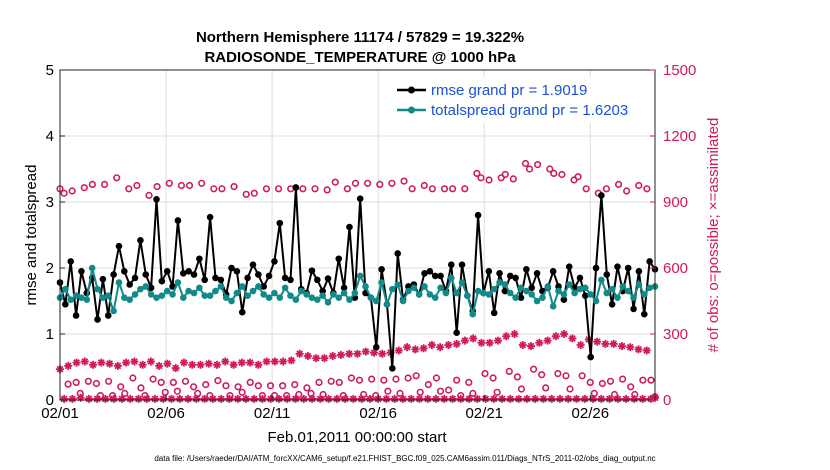 The height and width of the screenshot is (470, 830). What do you see at coordinates (50, 202) in the screenshot?
I see `y-tick-label-left: 3` at bounding box center [50, 202].